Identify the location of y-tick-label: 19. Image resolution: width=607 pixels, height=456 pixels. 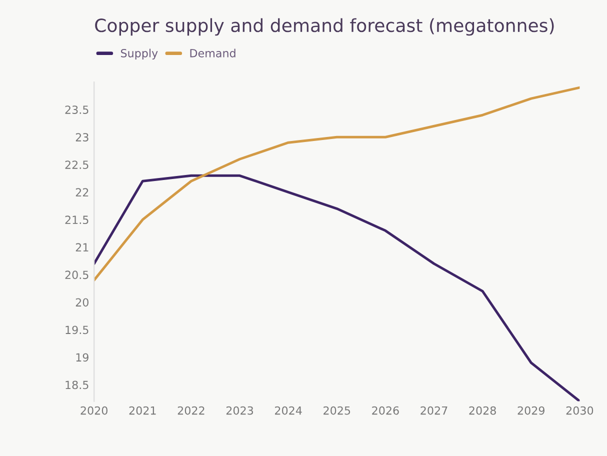
(82, 357).